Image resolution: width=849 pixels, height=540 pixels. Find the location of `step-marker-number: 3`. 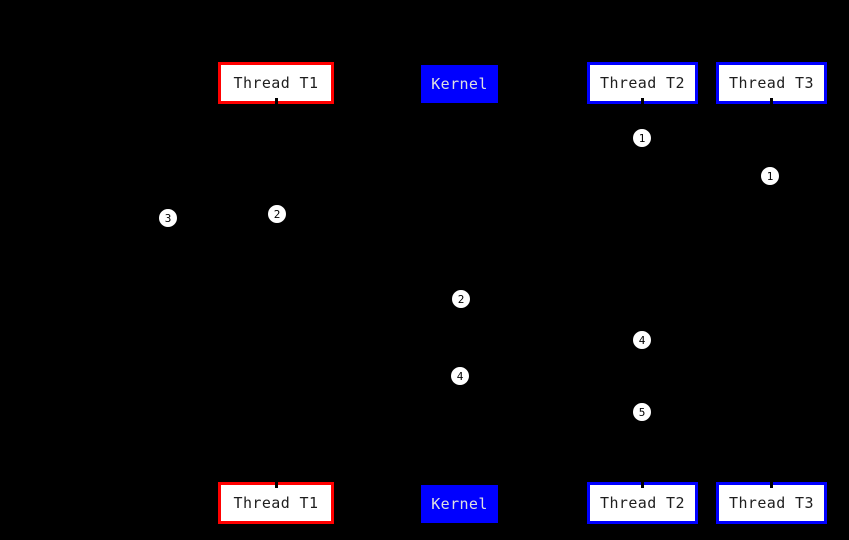

step-marker-number: 3 is located at coordinates (168, 218).